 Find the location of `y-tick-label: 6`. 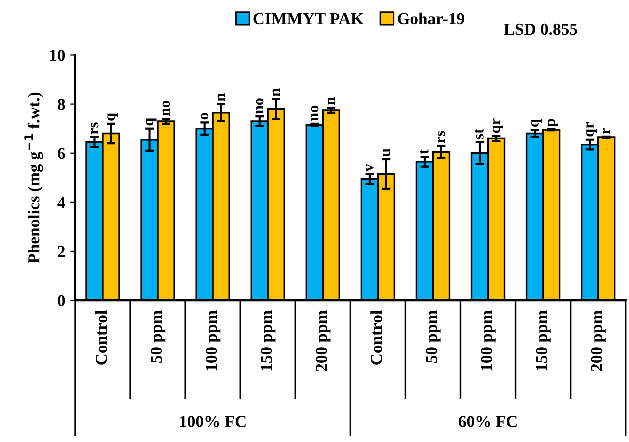

y-tick-label: 6 is located at coordinates (62, 154).